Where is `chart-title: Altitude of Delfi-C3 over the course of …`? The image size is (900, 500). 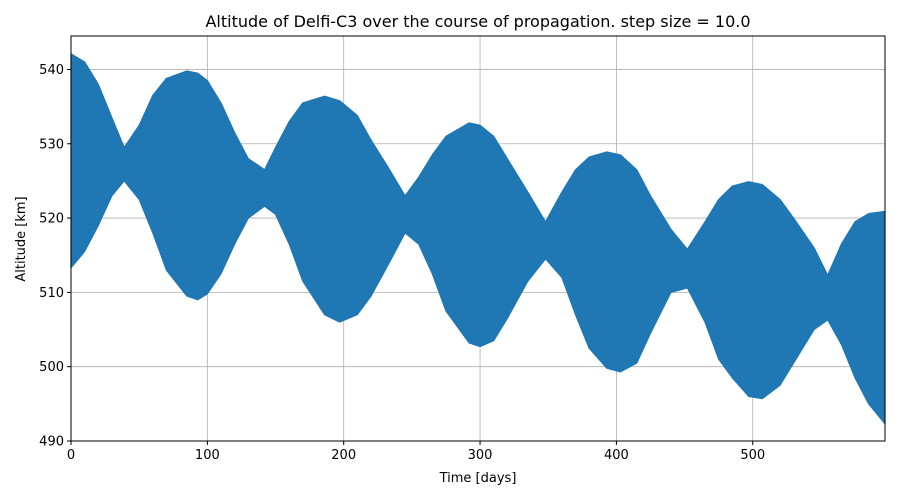
chart-title: Altitude of Delfi-C3 over the course of … is located at coordinates (477, 21).